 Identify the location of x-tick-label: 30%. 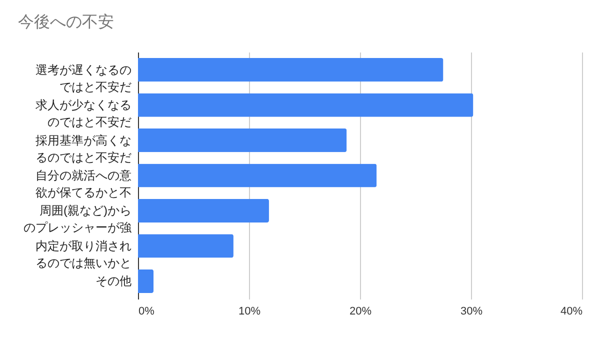
(471, 312).